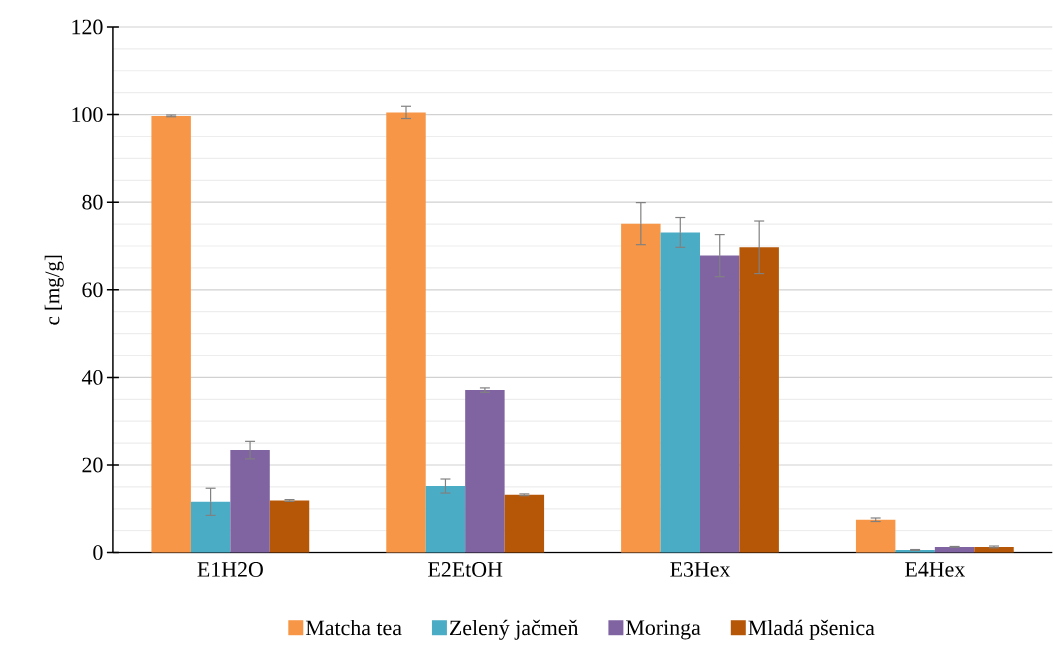 The height and width of the screenshot is (657, 1053). Describe the element at coordinates (663, 630) in the screenshot. I see `legend-label: Moringa` at that location.